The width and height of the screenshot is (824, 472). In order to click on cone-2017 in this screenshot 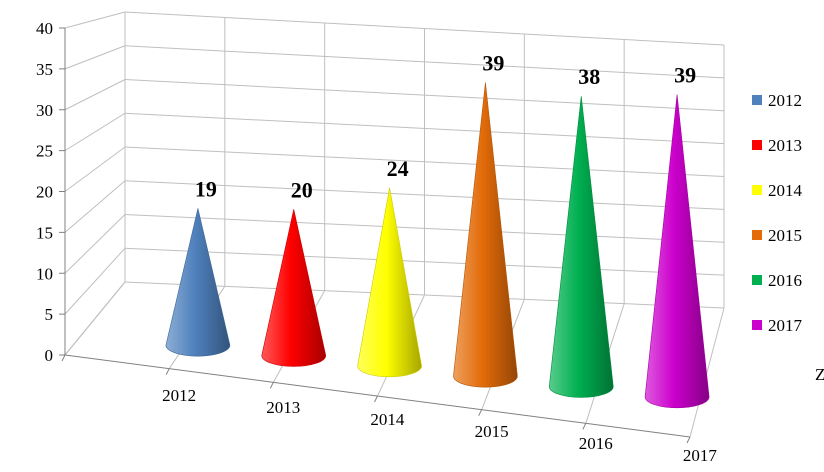, I will do `click(677, 251)`.